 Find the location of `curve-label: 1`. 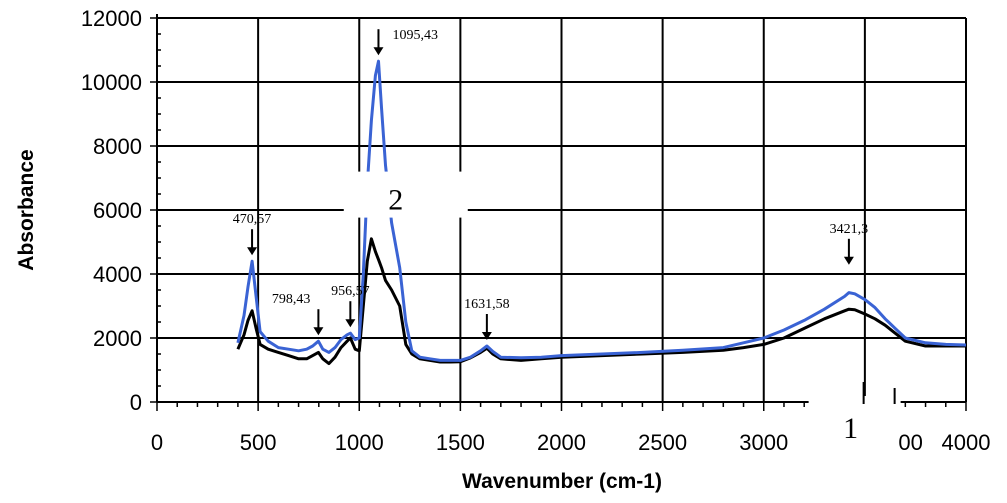

curve-label: 1 is located at coordinates (850, 428).